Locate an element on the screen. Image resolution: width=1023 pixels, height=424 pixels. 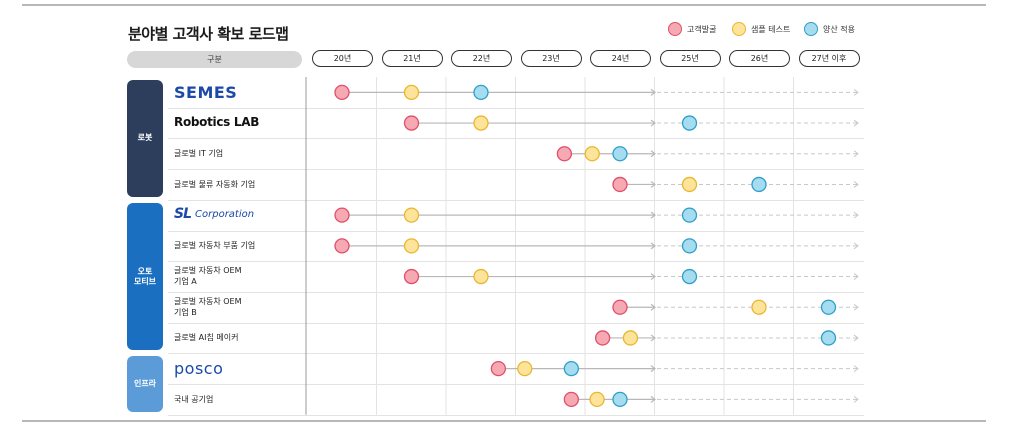
legend-mass-production: 양산 적용 is located at coordinates (829, 29).